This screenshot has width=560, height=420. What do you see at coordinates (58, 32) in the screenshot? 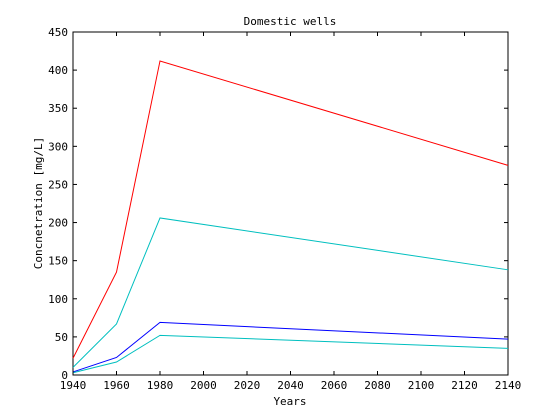
I see `y-tick-label: 450` at bounding box center [58, 32].